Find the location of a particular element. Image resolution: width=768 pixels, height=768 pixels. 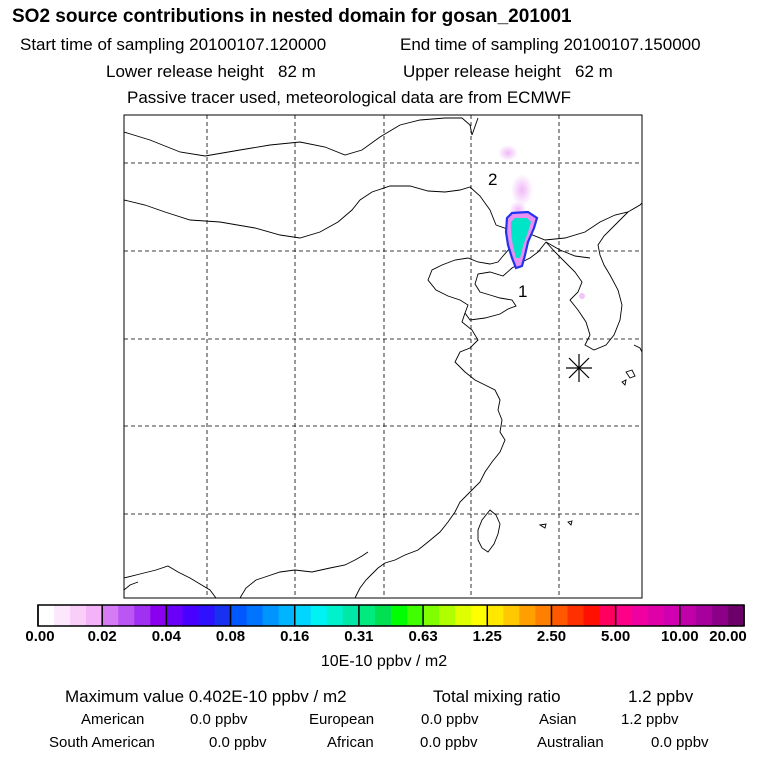

american-label: American is located at coordinates (113, 719).